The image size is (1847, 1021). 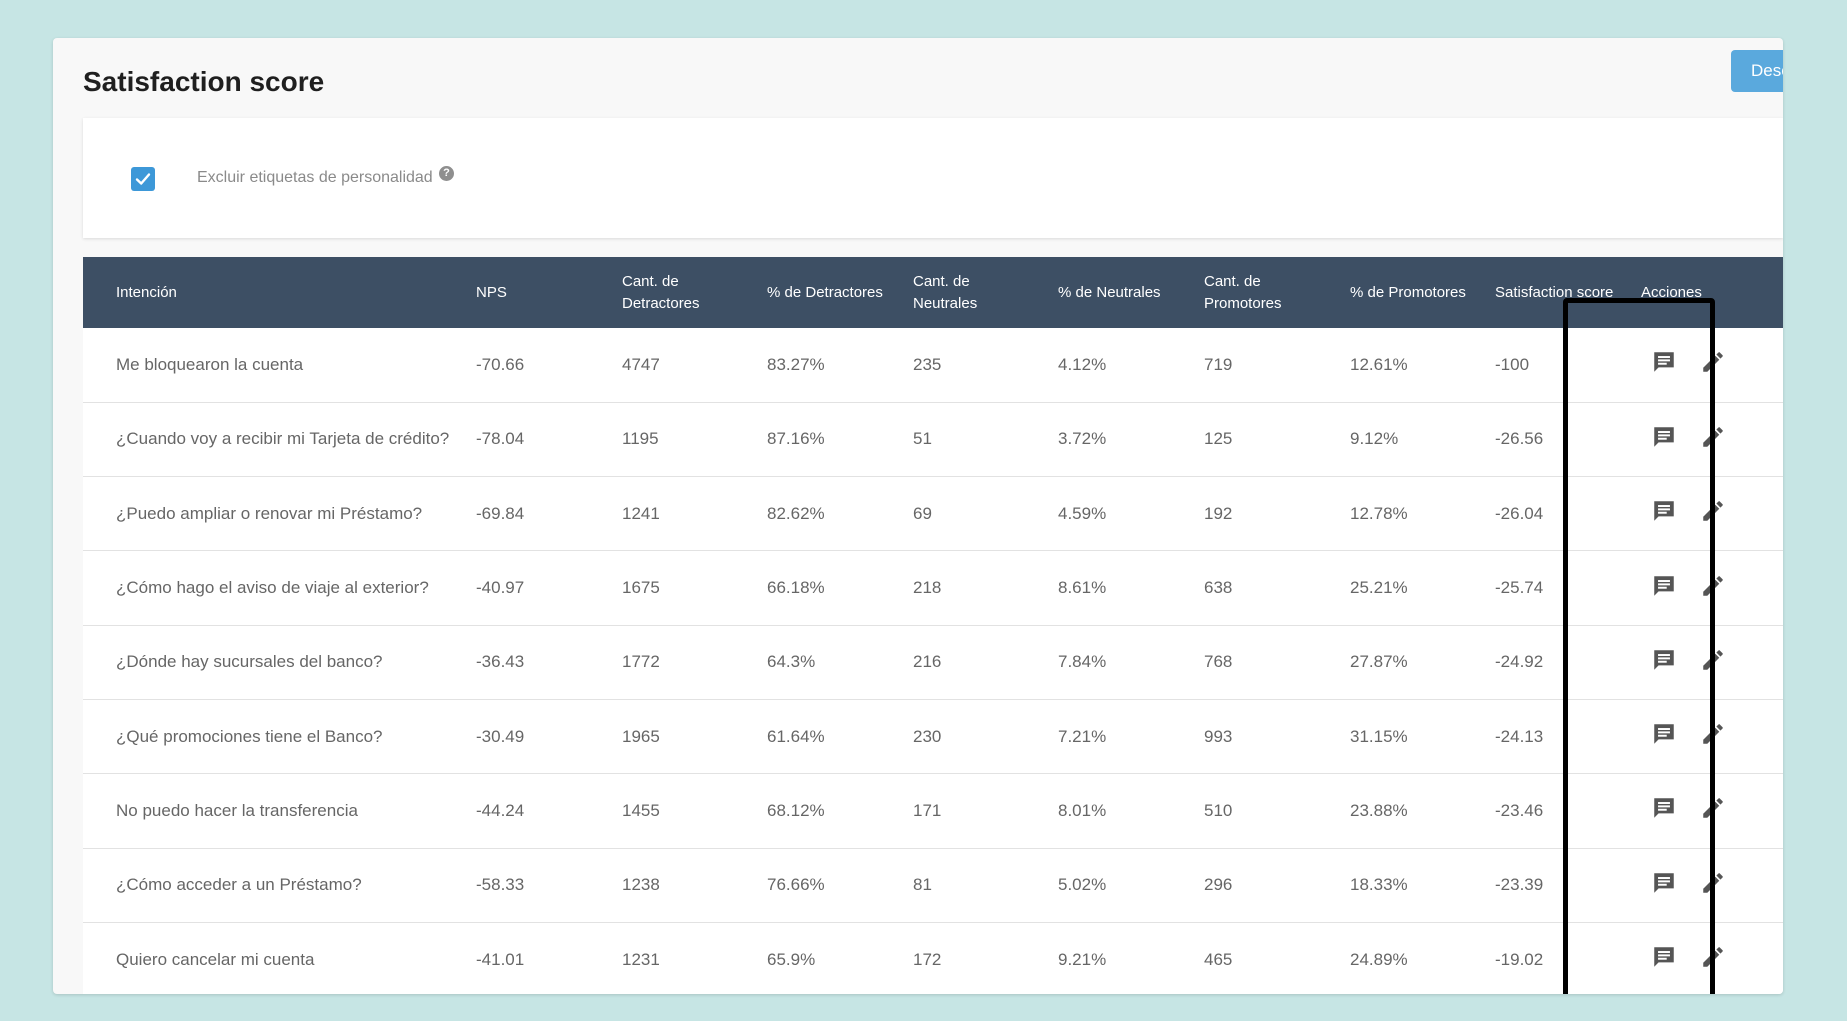 I want to click on cell-neutral-count: 230, so click(x=927, y=736).